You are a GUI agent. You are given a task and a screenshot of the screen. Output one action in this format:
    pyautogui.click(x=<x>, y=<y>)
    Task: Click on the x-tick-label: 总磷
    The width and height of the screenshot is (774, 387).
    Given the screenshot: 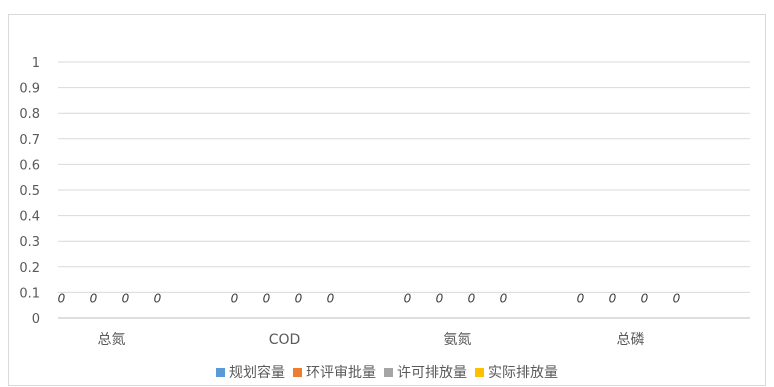 What is the action you would take?
    pyautogui.click(x=631, y=340)
    